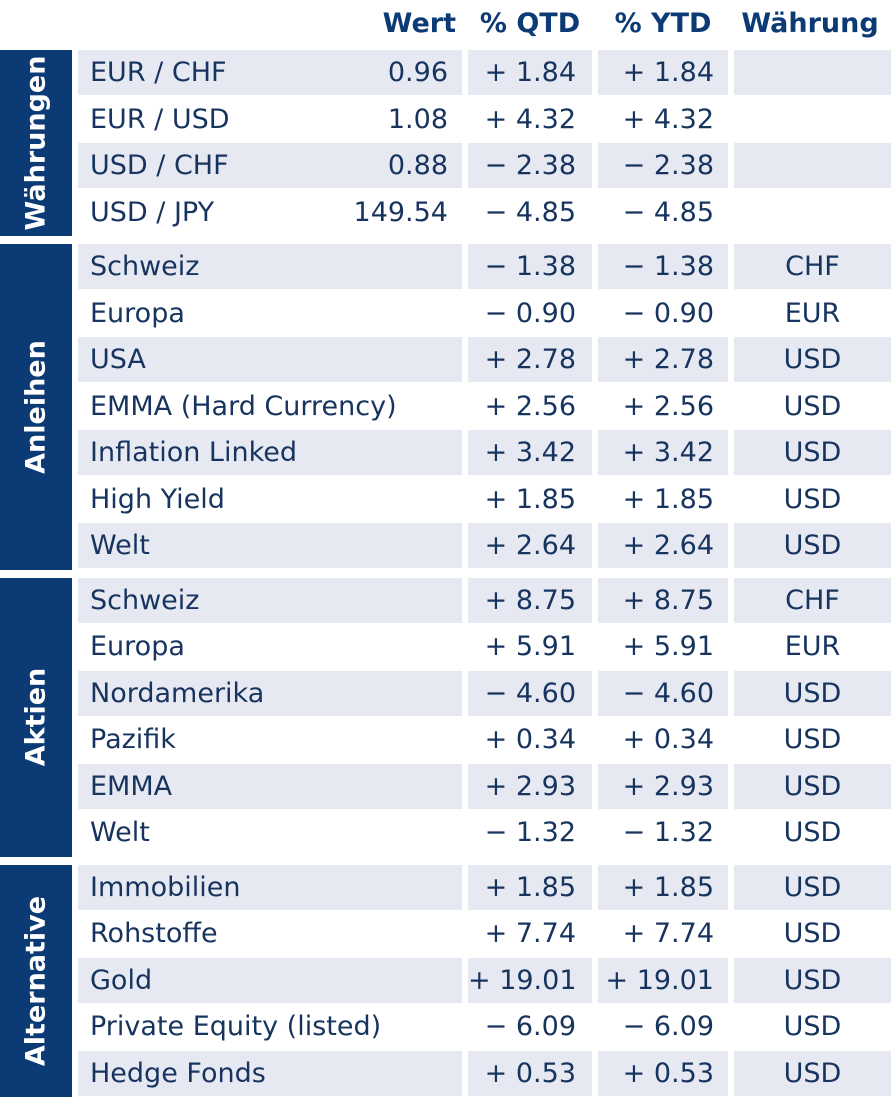 The height and width of the screenshot is (1097, 893). I want to click on row-ytd: − 4.60, so click(663, 693).